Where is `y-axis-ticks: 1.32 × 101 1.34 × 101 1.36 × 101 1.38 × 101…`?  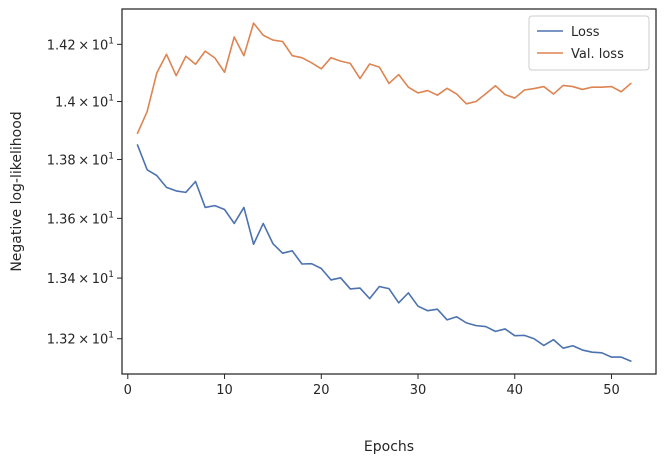 y-axis-ticks: 1.32 × 101 1.34 × 101 1.36 × 101 1.38 × 101… is located at coordinates (84, 192).